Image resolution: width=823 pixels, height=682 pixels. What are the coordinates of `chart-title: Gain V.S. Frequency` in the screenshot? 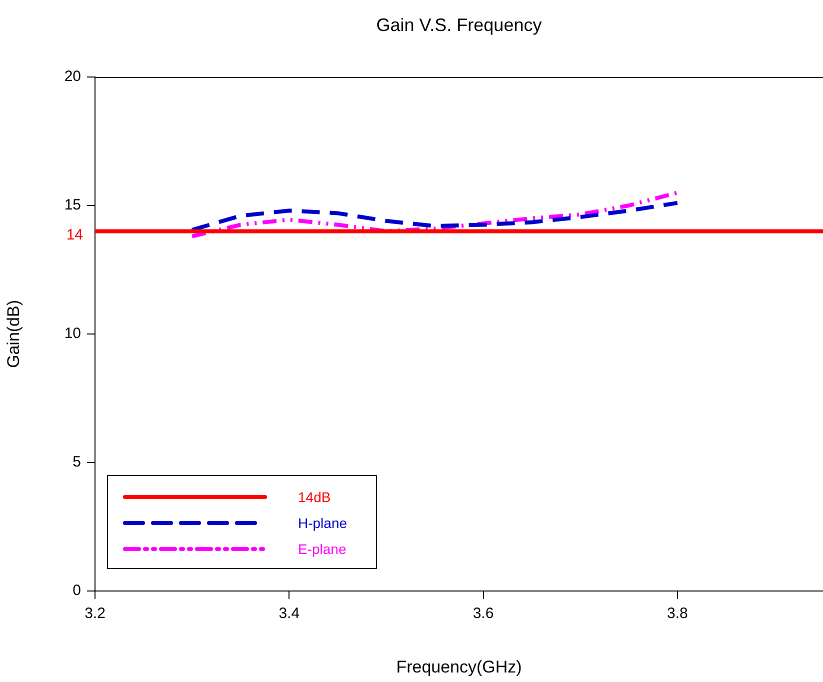 It's located at (459, 24).